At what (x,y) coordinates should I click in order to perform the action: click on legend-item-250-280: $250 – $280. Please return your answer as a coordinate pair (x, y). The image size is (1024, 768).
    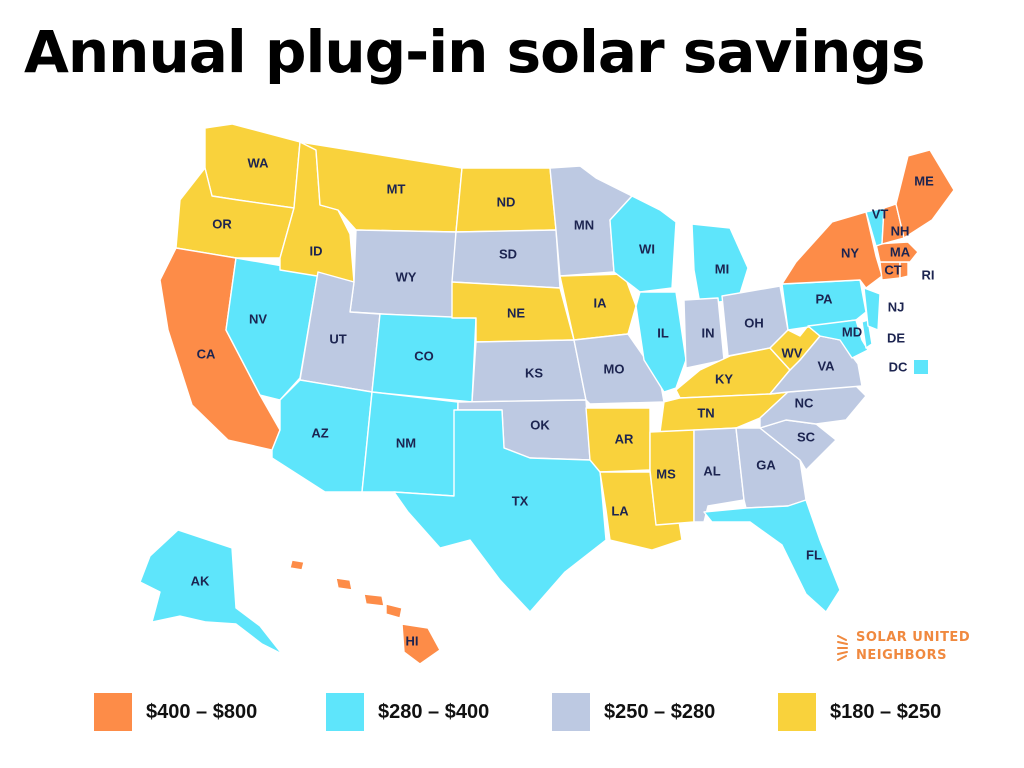
    Looking at the image, I should click on (633, 712).